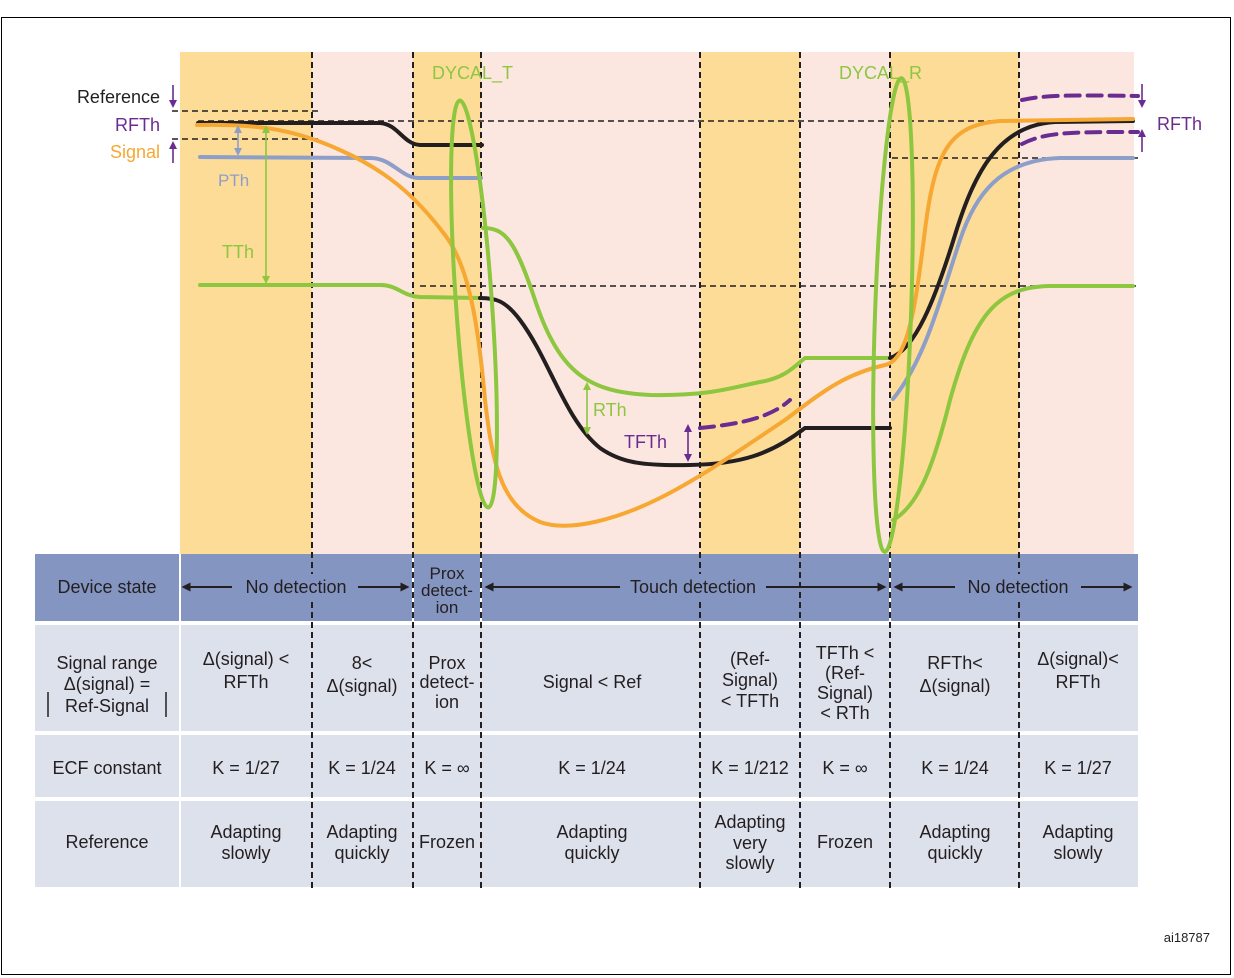  I want to click on rth-label: RTh, so click(610, 410).